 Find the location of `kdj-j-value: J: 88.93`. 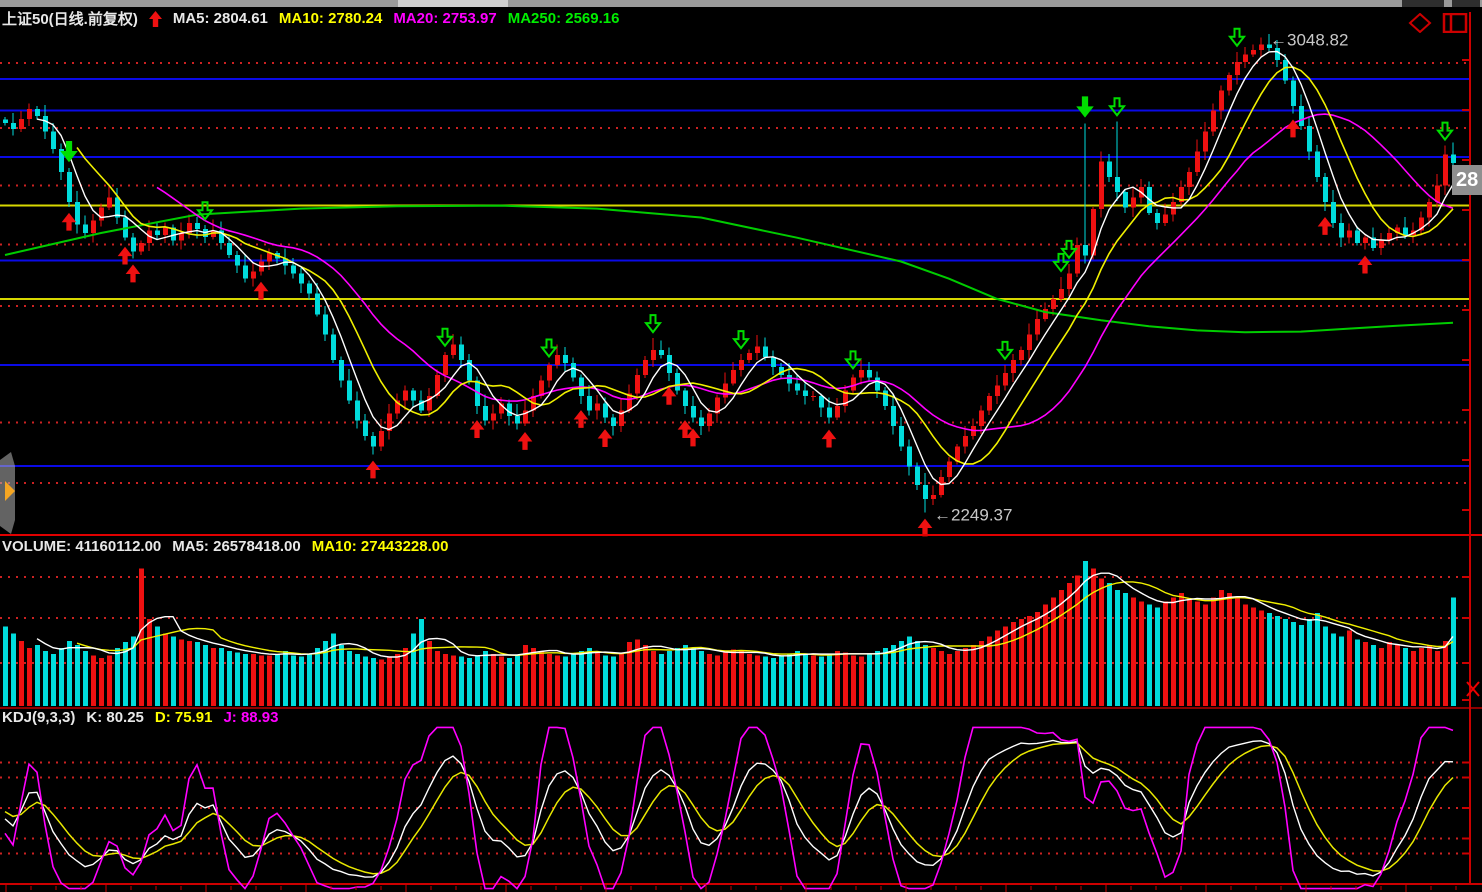

kdj-j-value: J: 88.93 is located at coordinates (251, 717).